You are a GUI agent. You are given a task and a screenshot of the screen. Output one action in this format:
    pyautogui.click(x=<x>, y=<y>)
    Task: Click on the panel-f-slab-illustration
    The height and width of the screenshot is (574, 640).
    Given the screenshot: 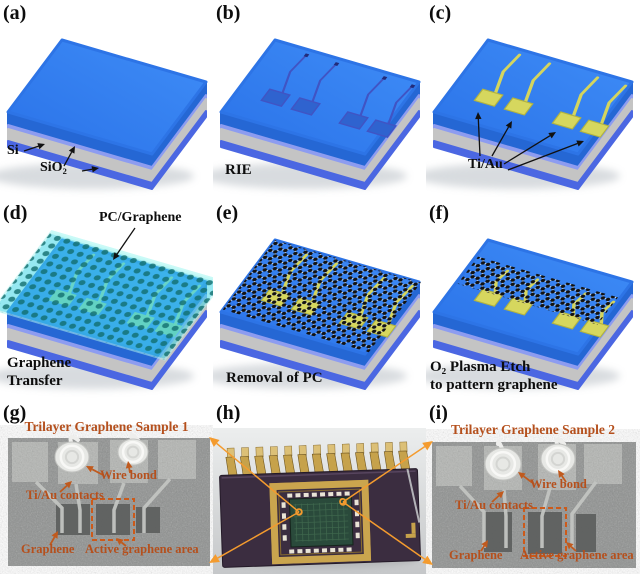 What is the action you would take?
    pyautogui.click(x=530, y=314)
    